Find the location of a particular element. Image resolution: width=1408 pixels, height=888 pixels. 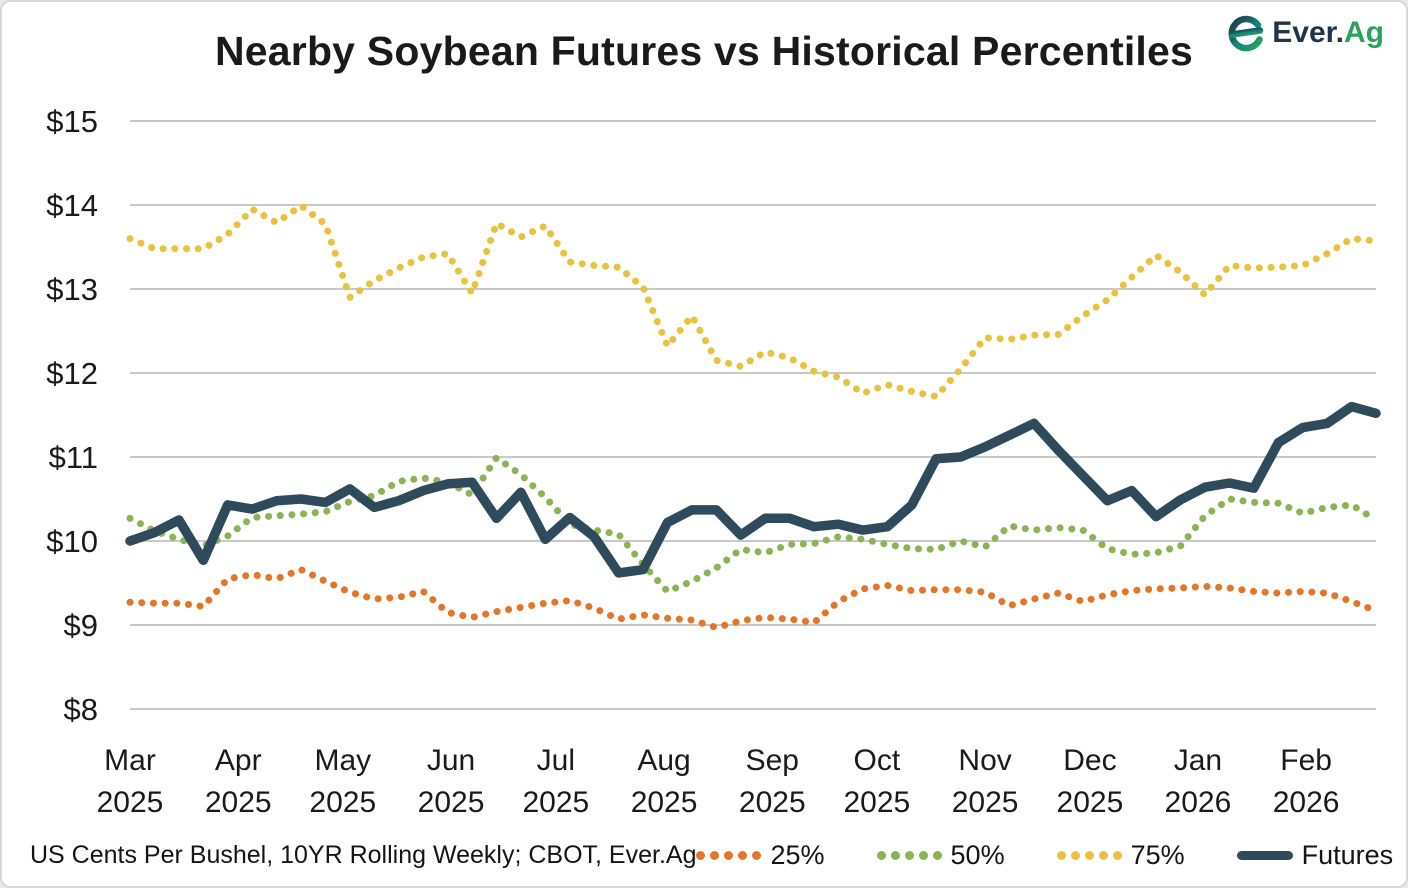

legend-swatch-75pct is located at coordinates (1089, 855).